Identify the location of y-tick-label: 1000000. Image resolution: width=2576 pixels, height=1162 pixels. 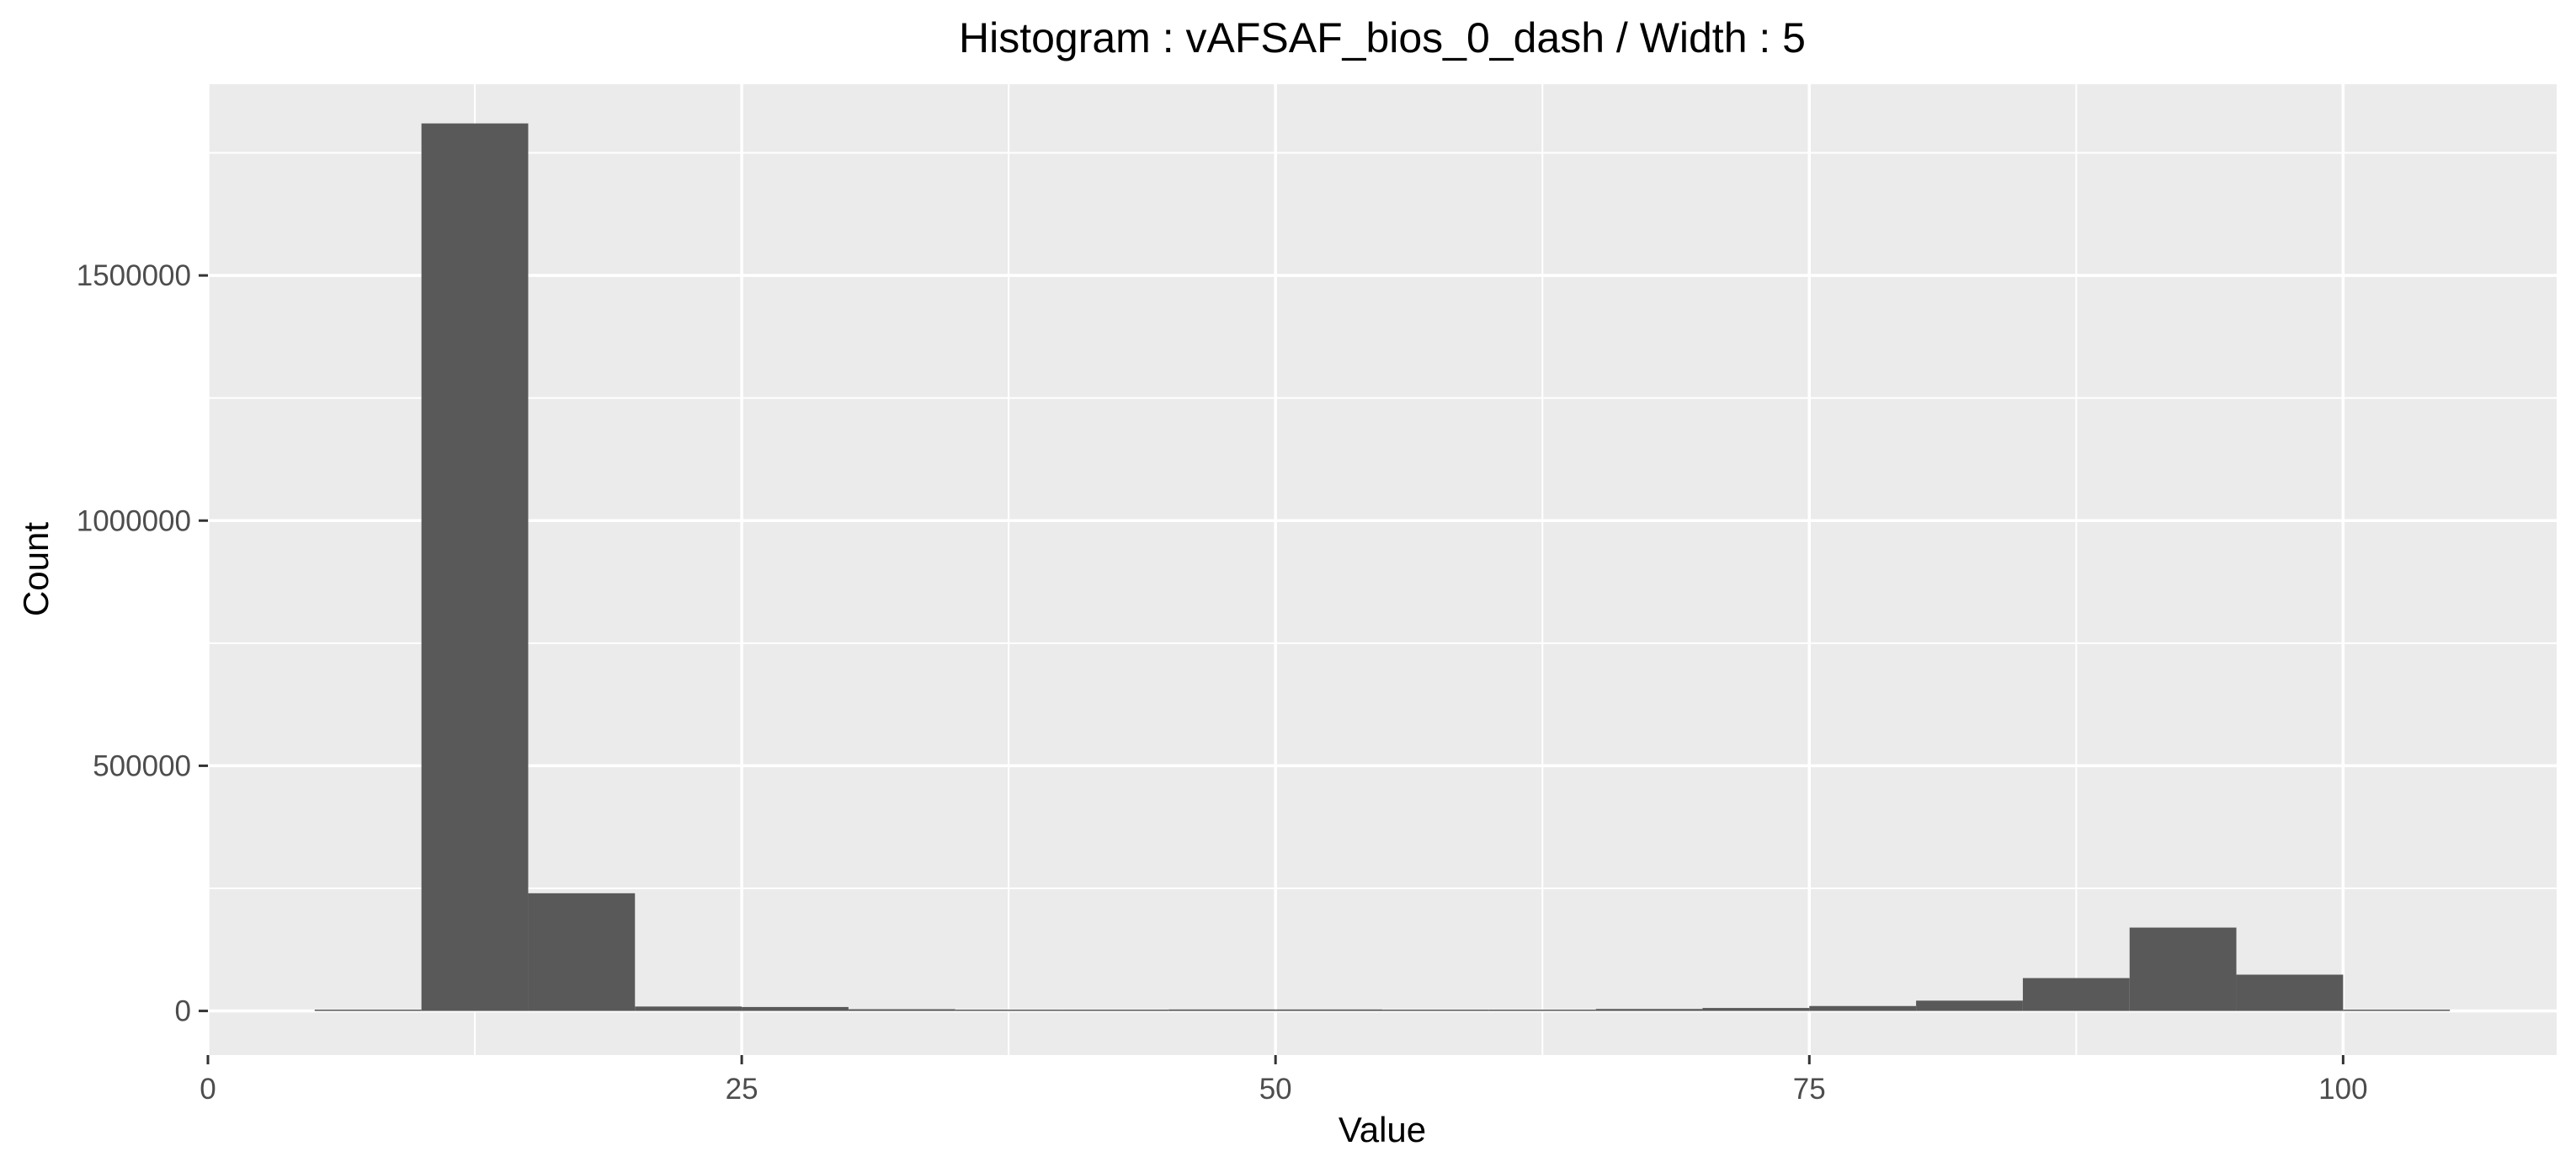
(134, 520).